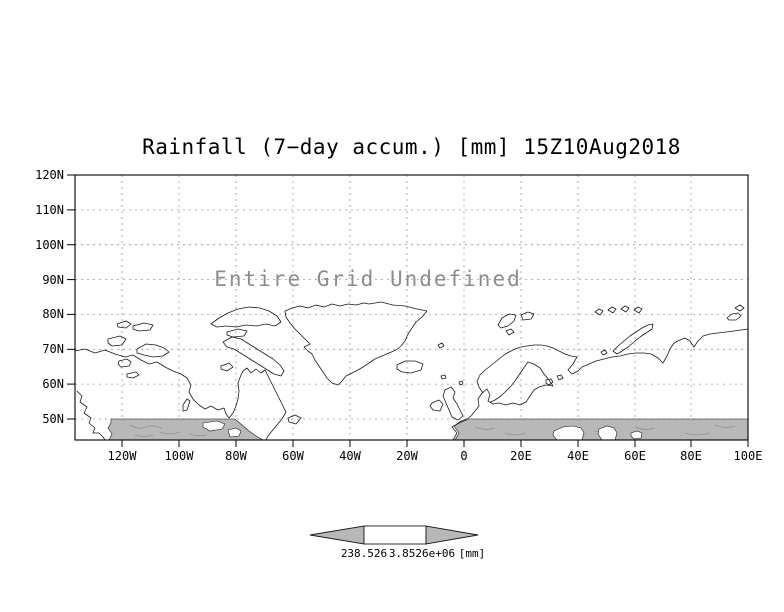  What do you see at coordinates (735, 312) in the screenshot?
I see `islands-severnaya-zemlya` at bounding box center [735, 312].